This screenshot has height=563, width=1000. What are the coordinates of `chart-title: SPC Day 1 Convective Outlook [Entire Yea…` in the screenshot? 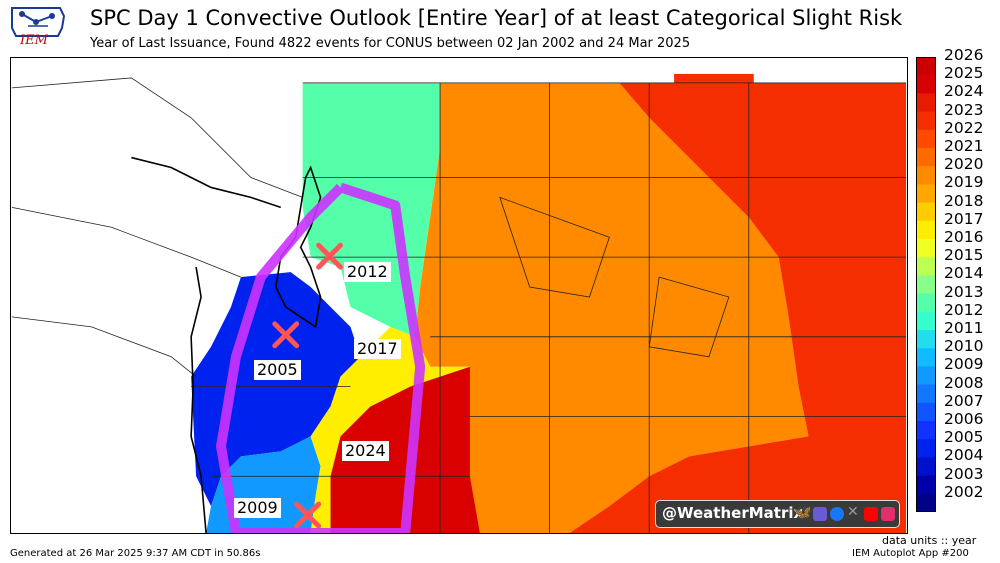 It's located at (496, 18).